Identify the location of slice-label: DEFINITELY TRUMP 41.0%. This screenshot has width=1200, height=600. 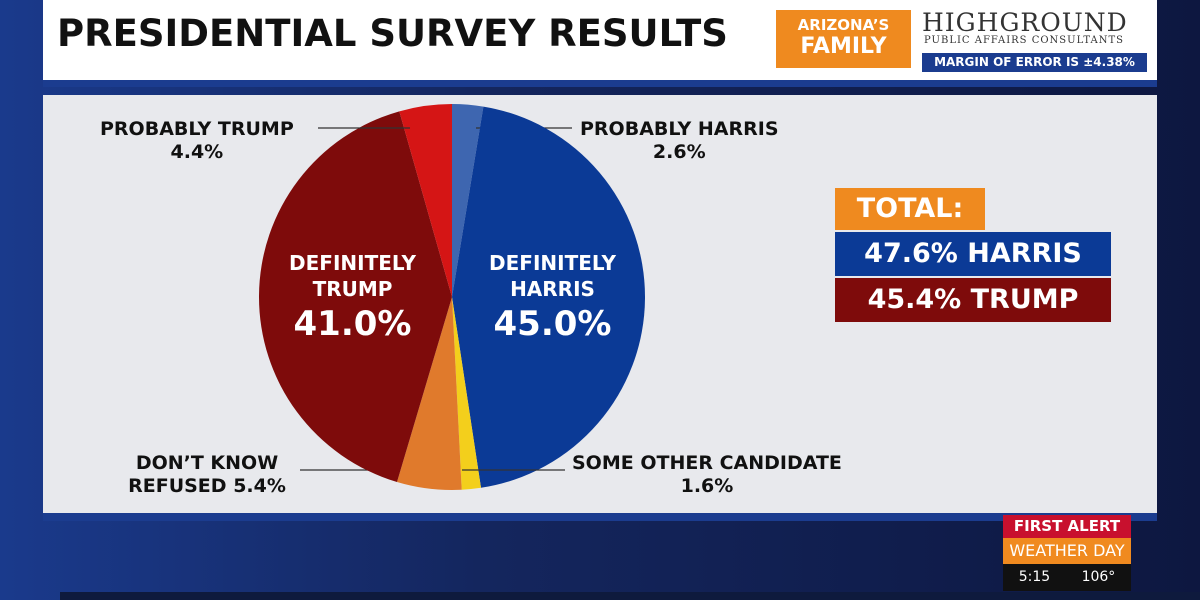
(352, 298).